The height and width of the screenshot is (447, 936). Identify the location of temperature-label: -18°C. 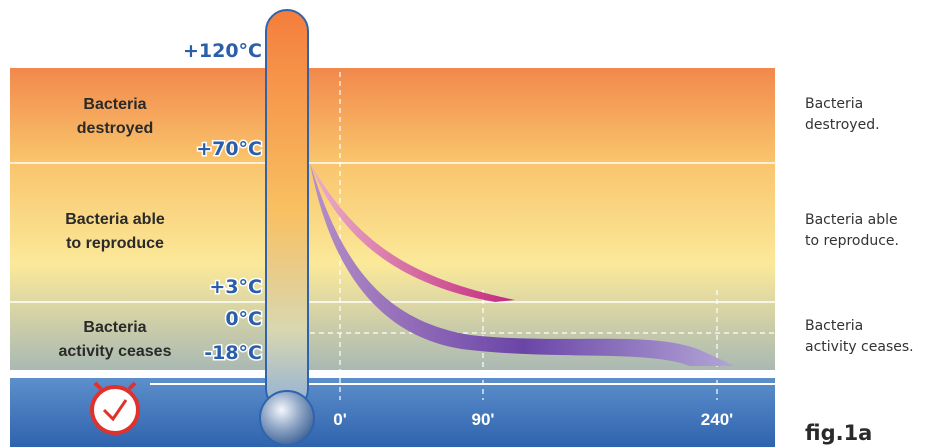
(233, 353).